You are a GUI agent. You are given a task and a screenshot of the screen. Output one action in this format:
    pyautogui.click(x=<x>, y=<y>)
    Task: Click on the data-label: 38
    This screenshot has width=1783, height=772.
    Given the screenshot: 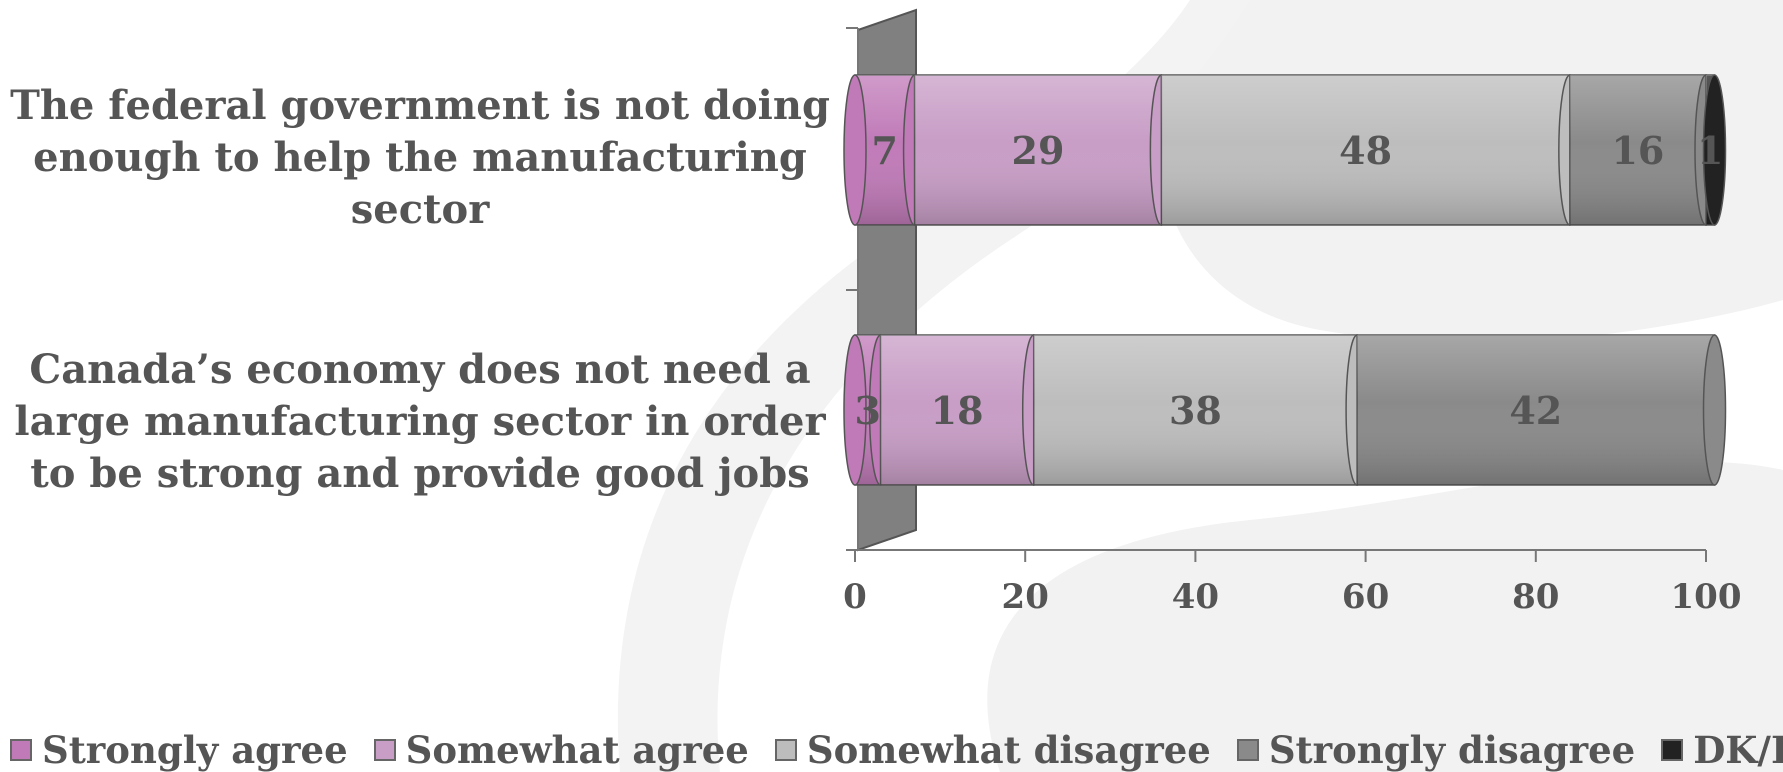 What is the action you would take?
    pyautogui.click(x=1195, y=410)
    